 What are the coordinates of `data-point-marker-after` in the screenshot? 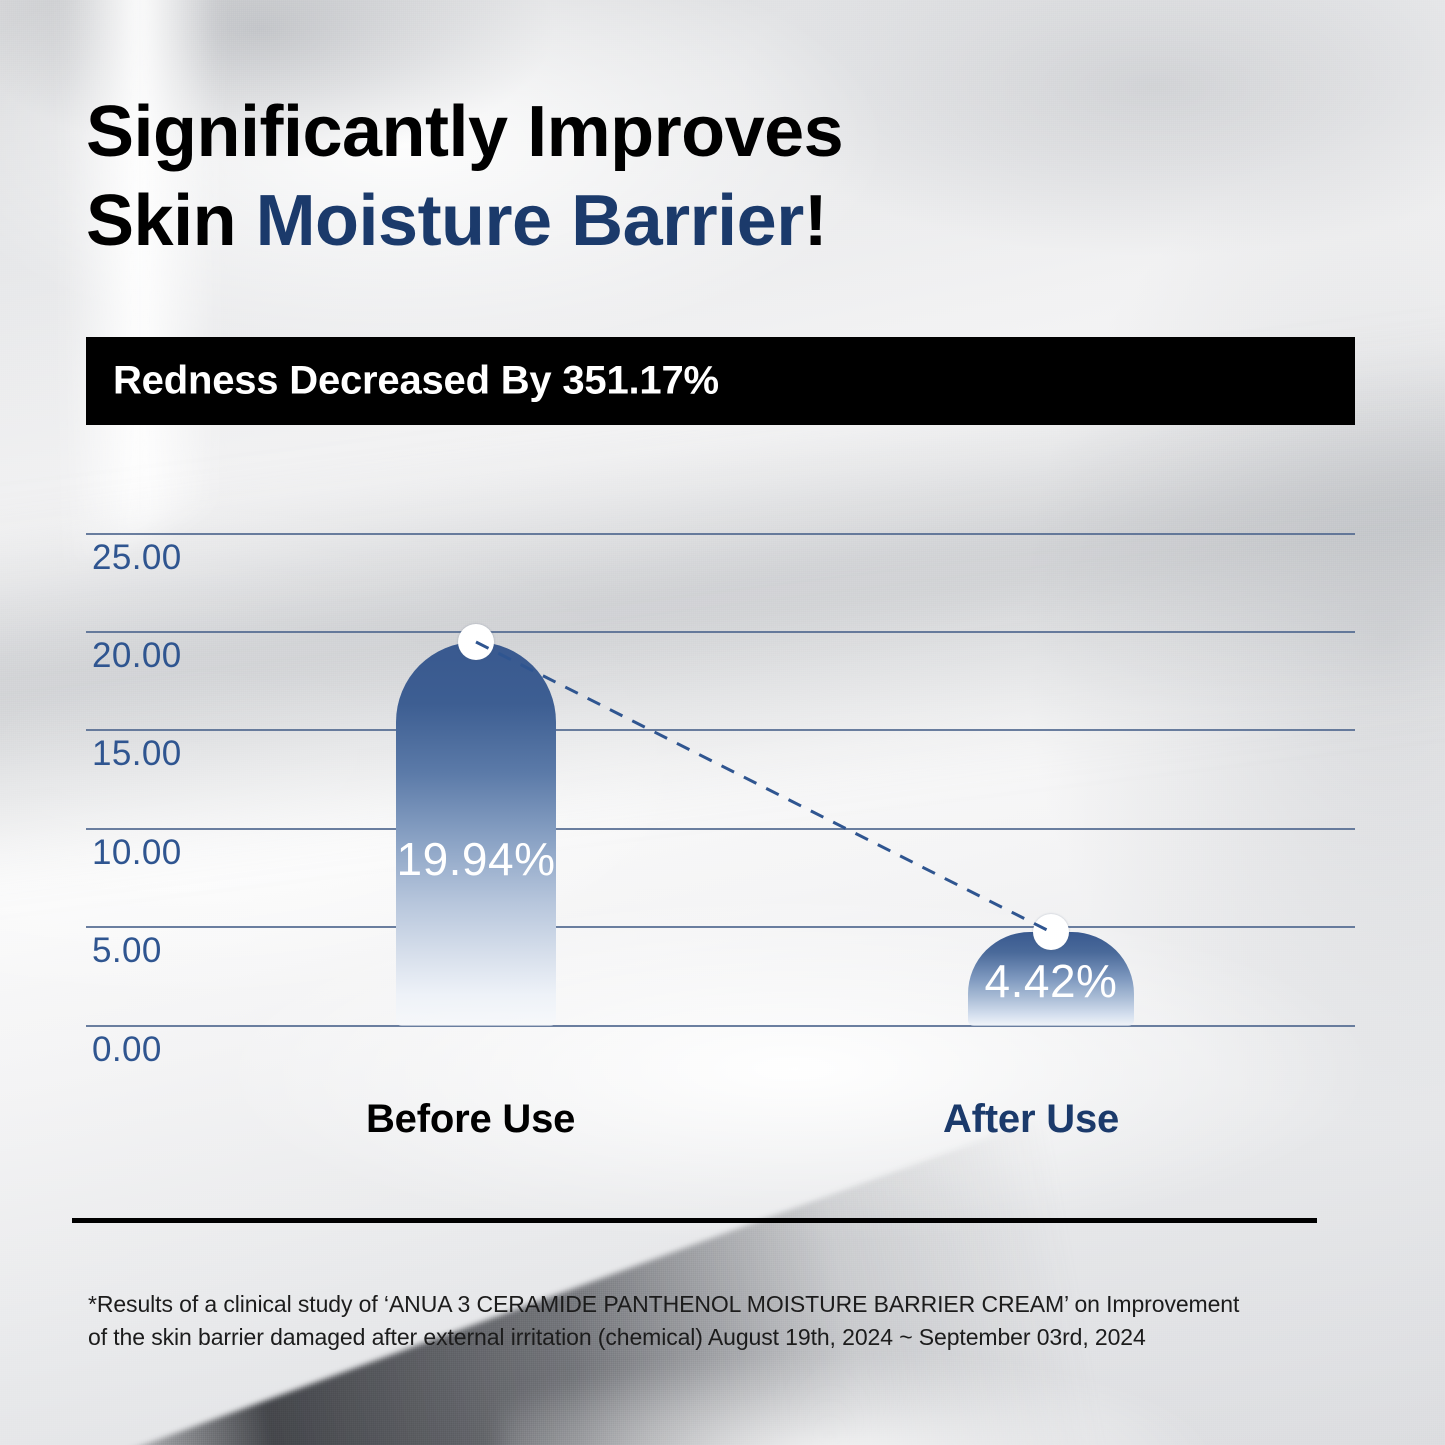 It's located at (1051, 932).